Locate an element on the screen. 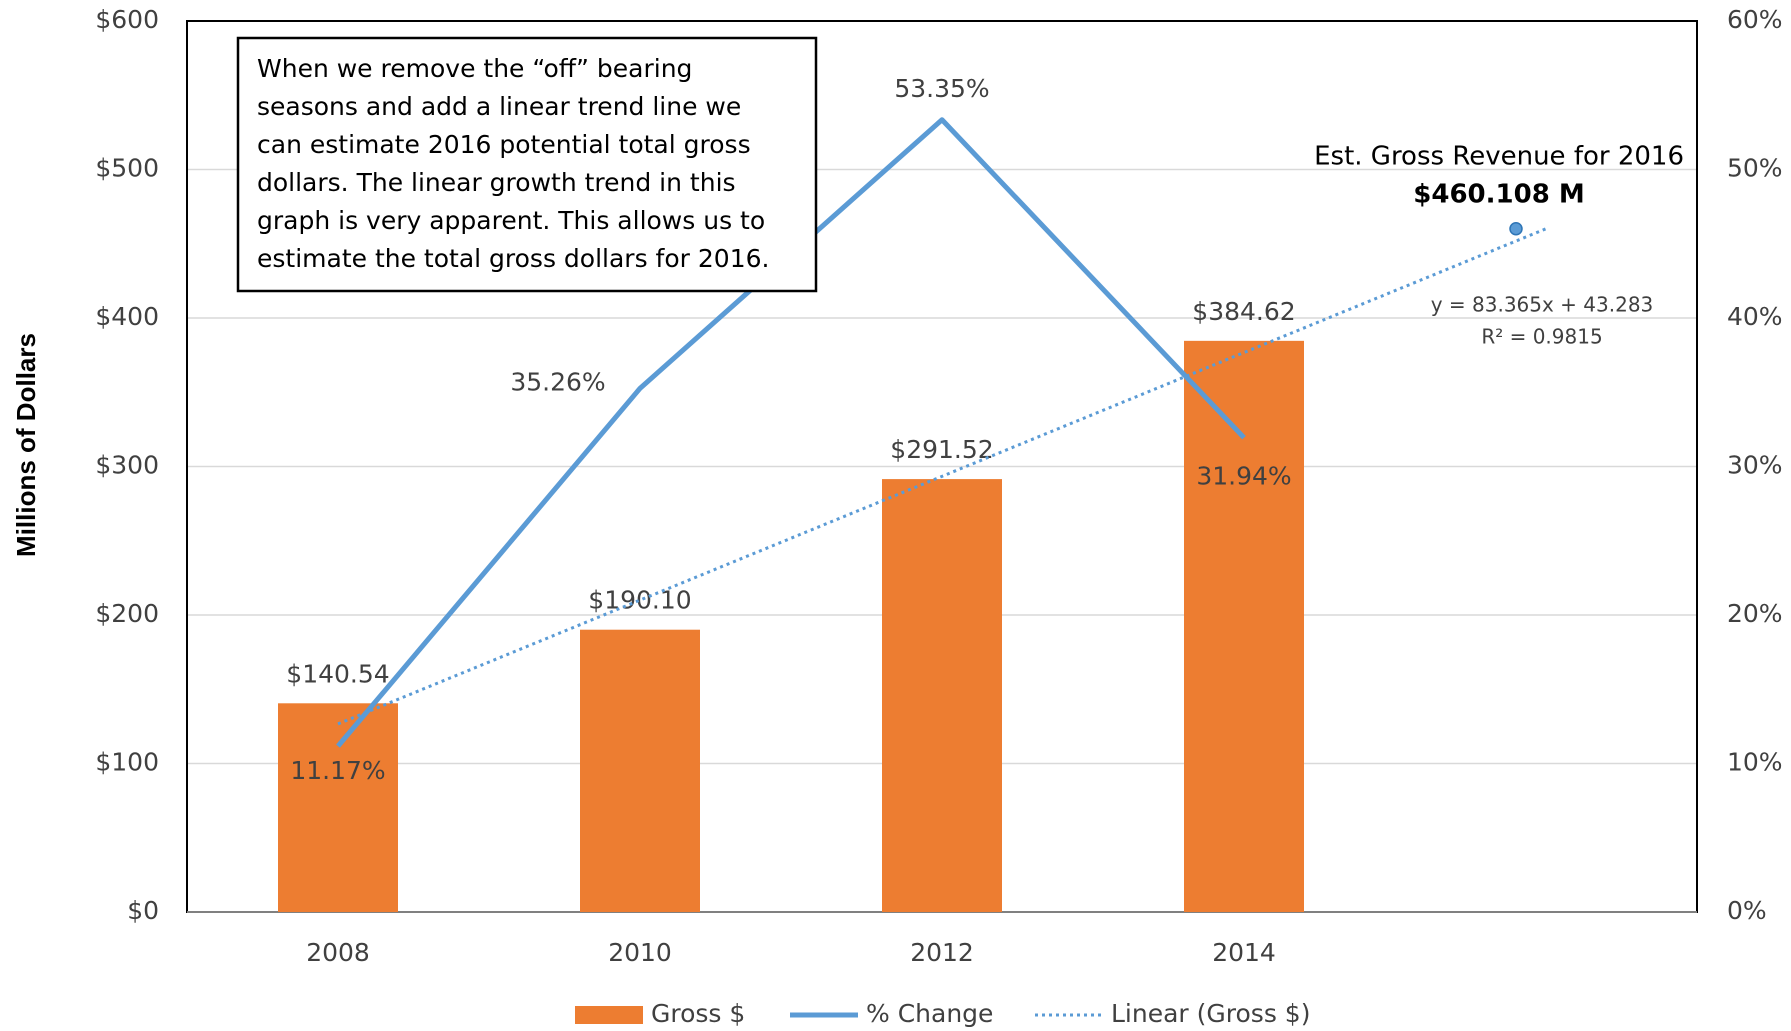 The image size is (1791, 1031). y-tick-label: $300 is located at coordinates (127, 465).